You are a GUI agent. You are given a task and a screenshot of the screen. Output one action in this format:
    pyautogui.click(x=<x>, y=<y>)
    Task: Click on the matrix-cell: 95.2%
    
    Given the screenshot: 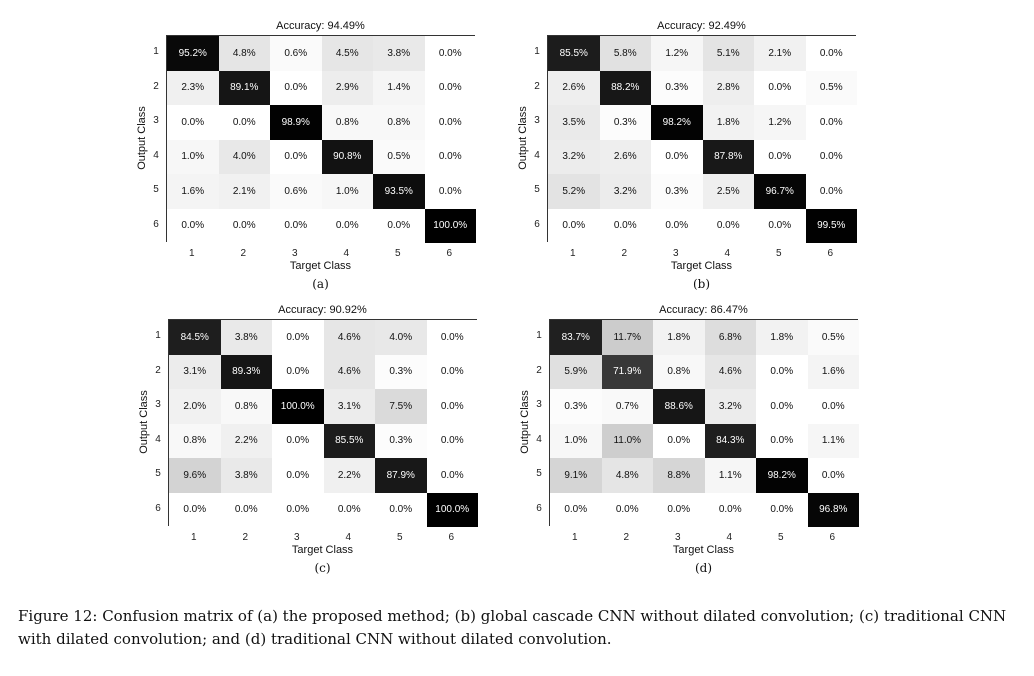 What is the action you would take?
    pyautogui.click(x=193, y=53)
    